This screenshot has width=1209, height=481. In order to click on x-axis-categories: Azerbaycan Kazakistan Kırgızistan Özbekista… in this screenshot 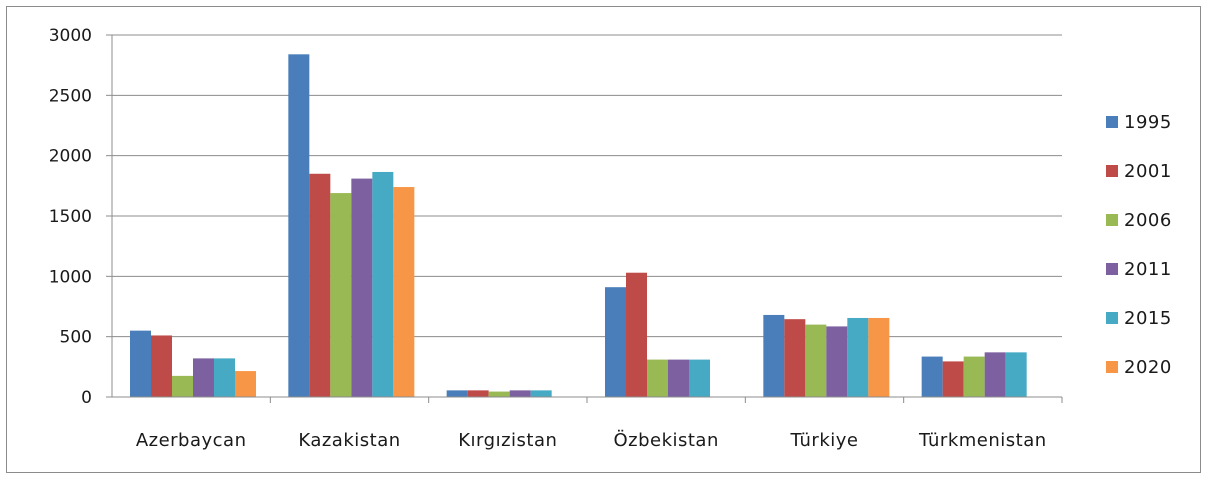, I will do `click(591, 440)`.